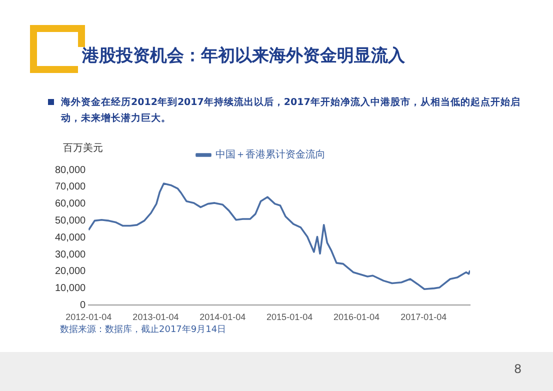 Image resolution: width=553 pixels, height=391 pixels. What do you see at coordinates (143, 330) in the screenshot?
I see `source-note: 数据来源：数据库，截止2017年9月14日` at bounding box center [143, 330].